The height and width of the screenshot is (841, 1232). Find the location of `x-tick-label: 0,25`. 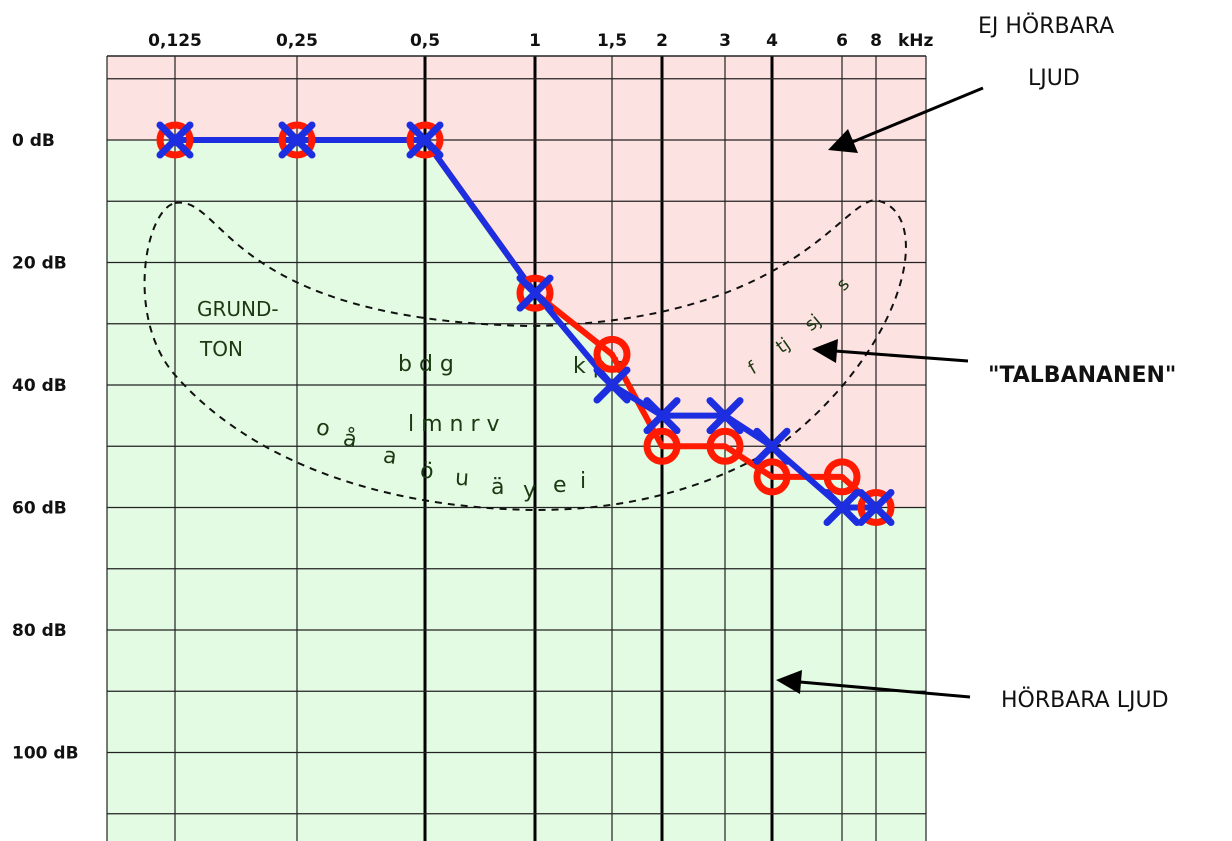

x-tick-label: 0,25 is located at coordinates (297, 41).